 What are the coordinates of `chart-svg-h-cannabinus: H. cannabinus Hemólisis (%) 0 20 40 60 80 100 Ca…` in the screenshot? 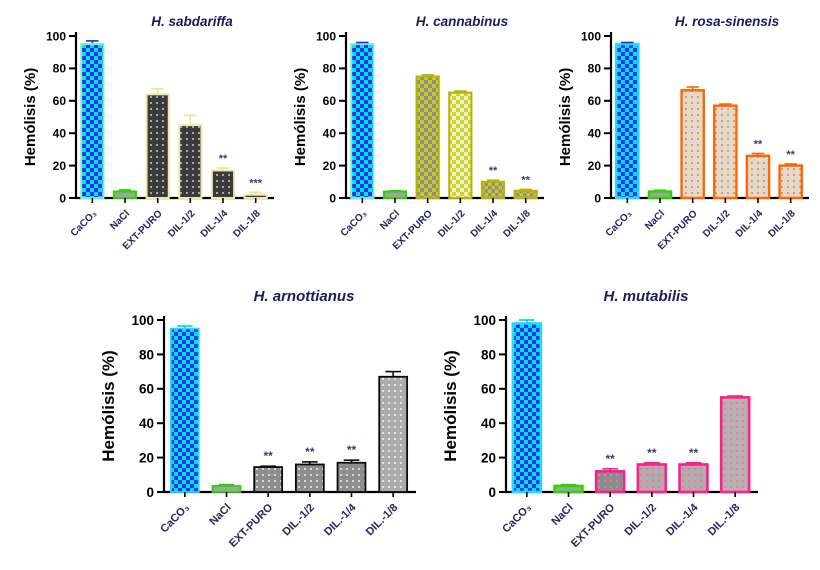 It's located at (418, 133).